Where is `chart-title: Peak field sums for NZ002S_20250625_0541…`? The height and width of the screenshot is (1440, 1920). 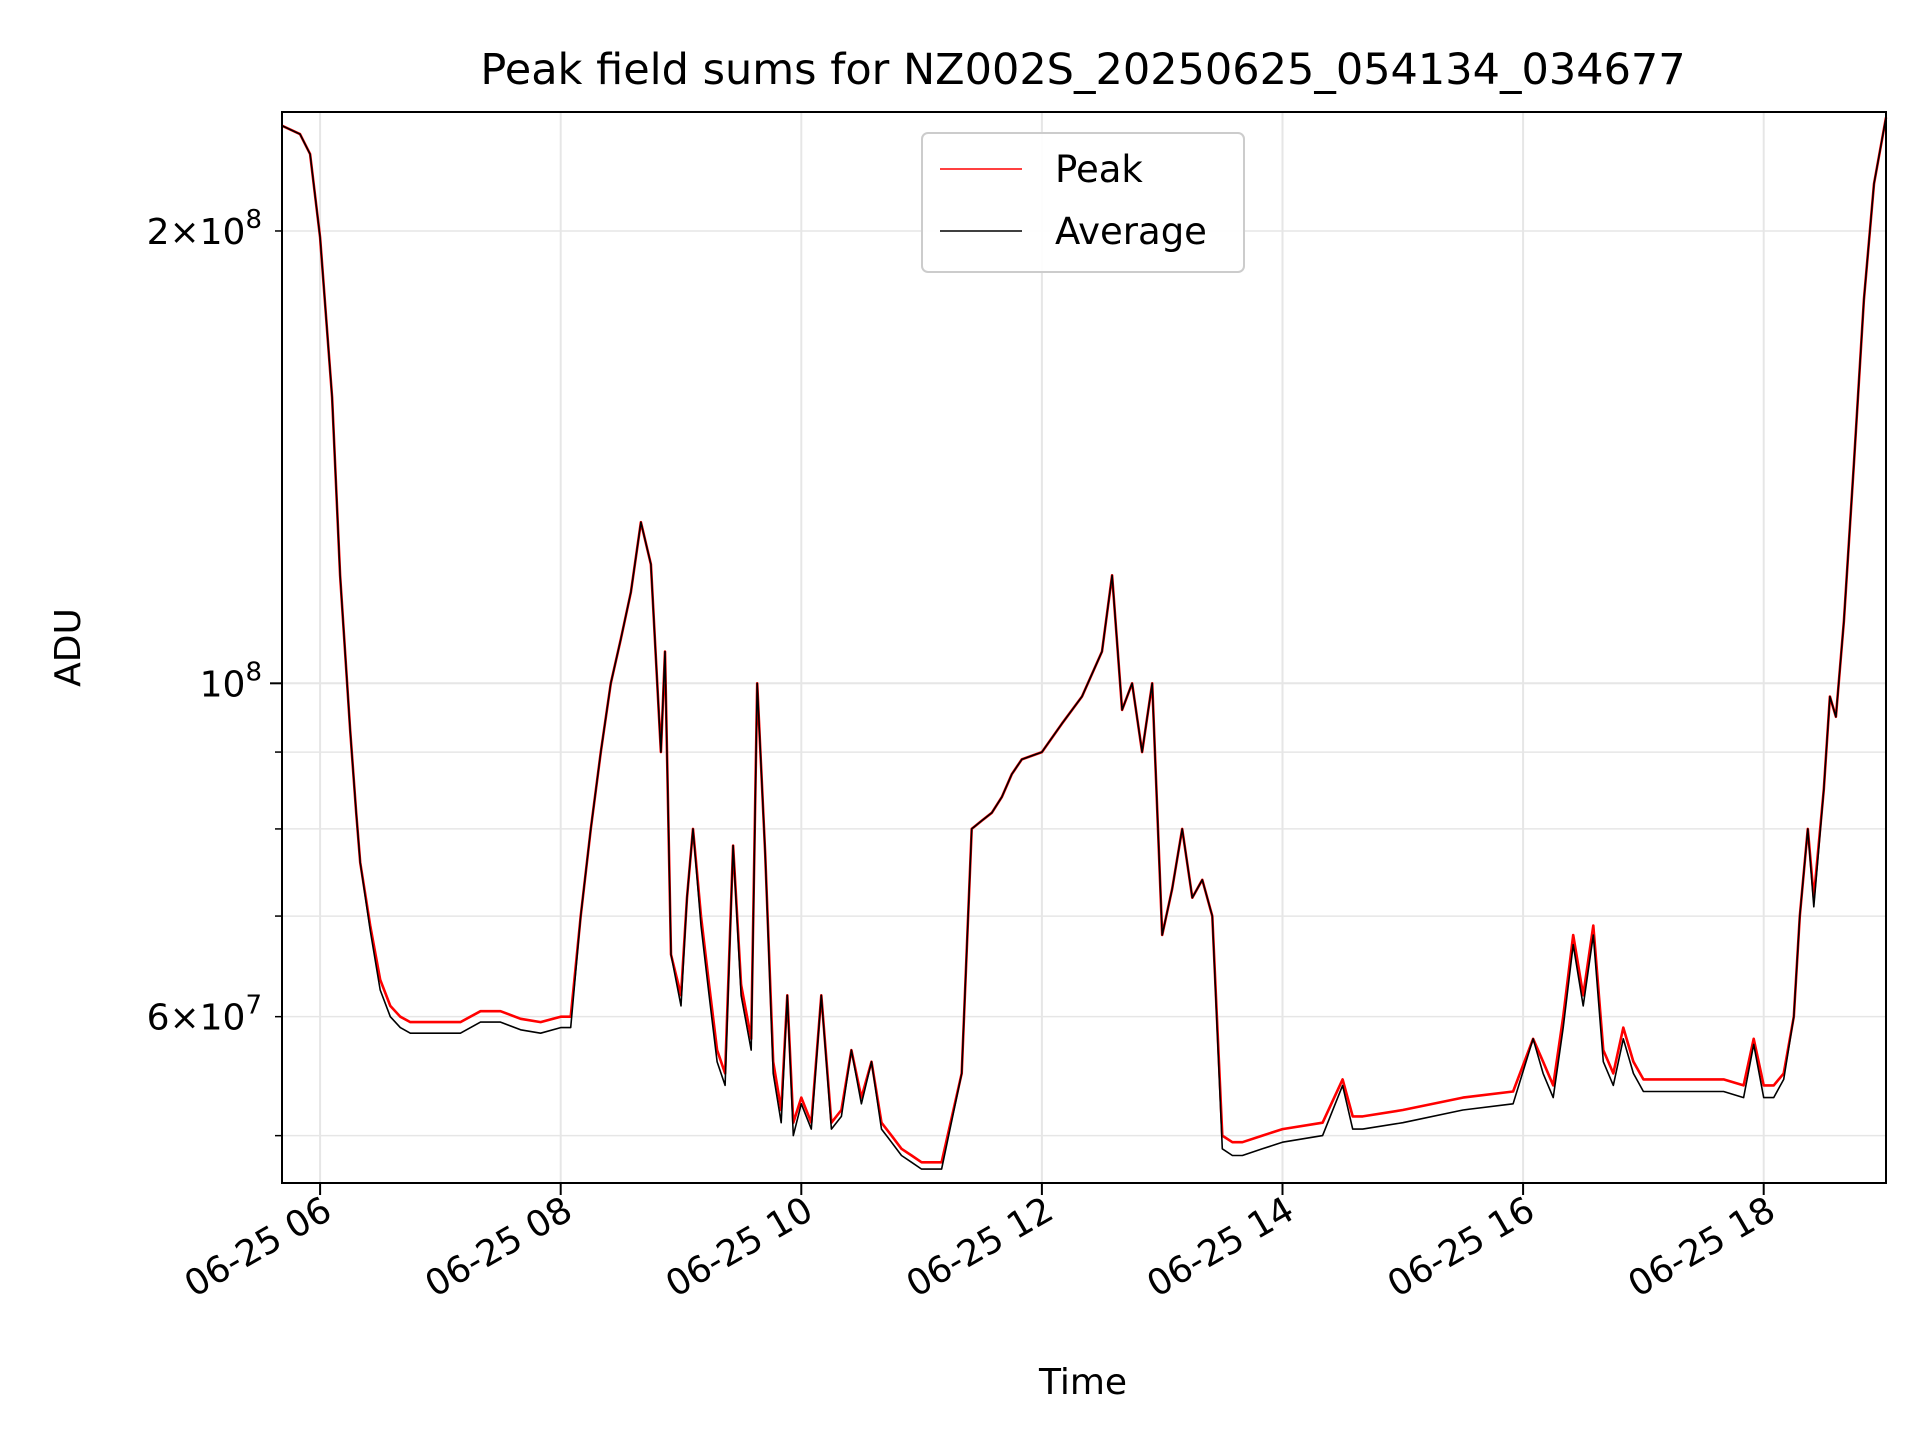
chart-title: Peak field sums for NZ002S_20250625_0541… is located at coordinates (1082, 70).